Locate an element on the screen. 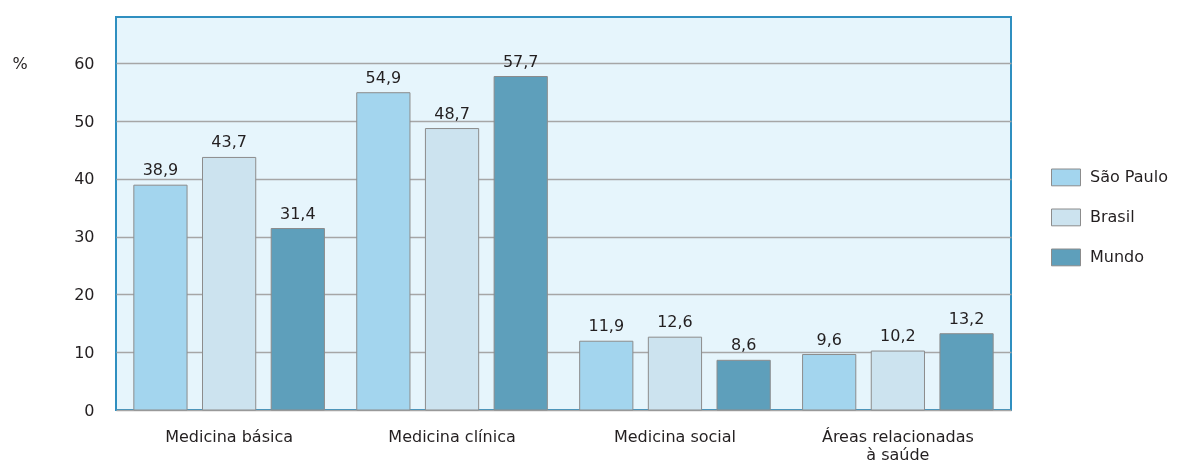 Image resolution: width=1186 pixels, height=468 pixels. y-tick-label: 0 is located at coordinates (89, 410).